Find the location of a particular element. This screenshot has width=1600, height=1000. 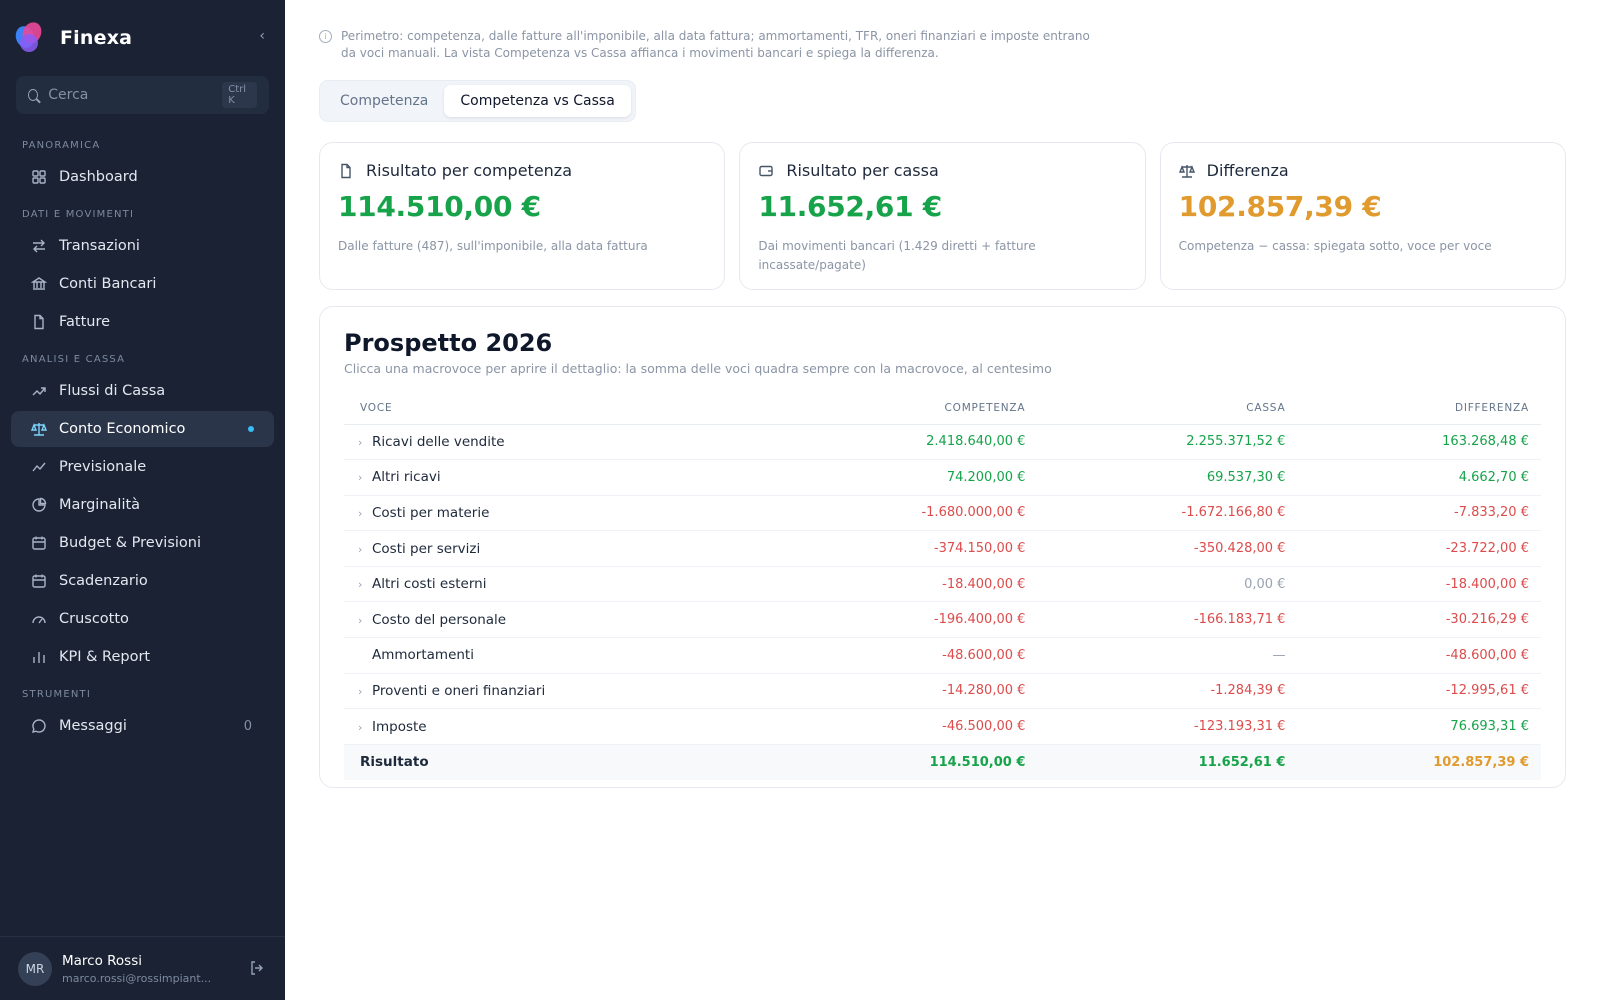

tab-competenza-vs-cassa: Competenza vs Cassa is located at coordinates (537, 101).